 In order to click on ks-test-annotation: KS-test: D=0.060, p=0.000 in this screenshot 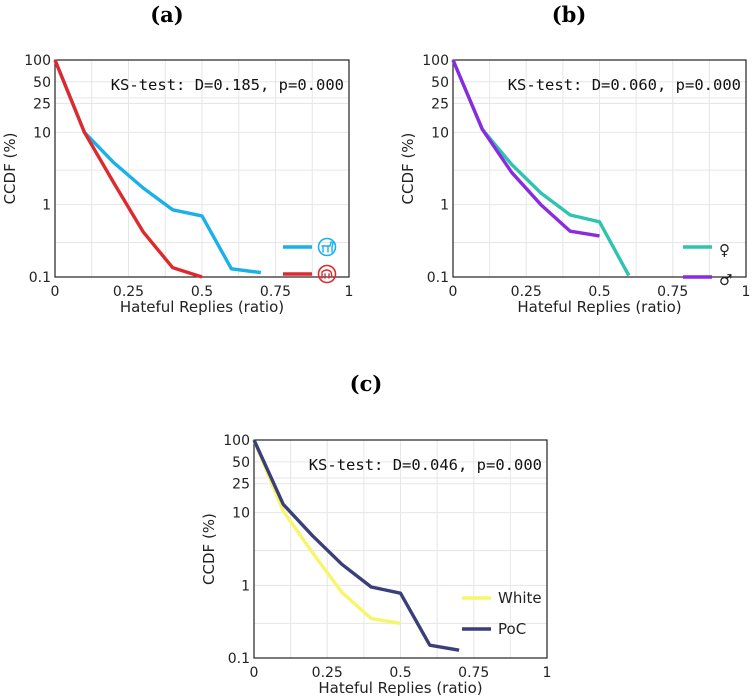, I will do `click(624, 85)`.